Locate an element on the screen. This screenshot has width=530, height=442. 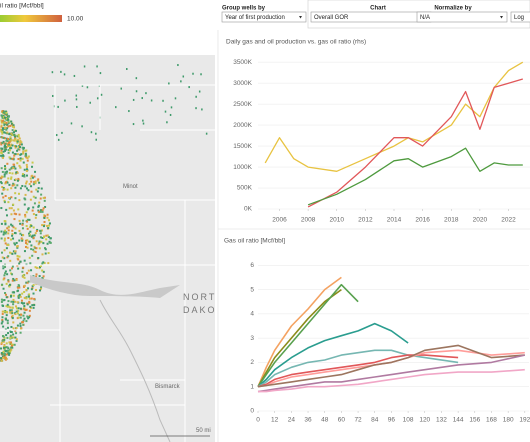
normalize-dropdown: N/A is located at coordinates (462, 17).